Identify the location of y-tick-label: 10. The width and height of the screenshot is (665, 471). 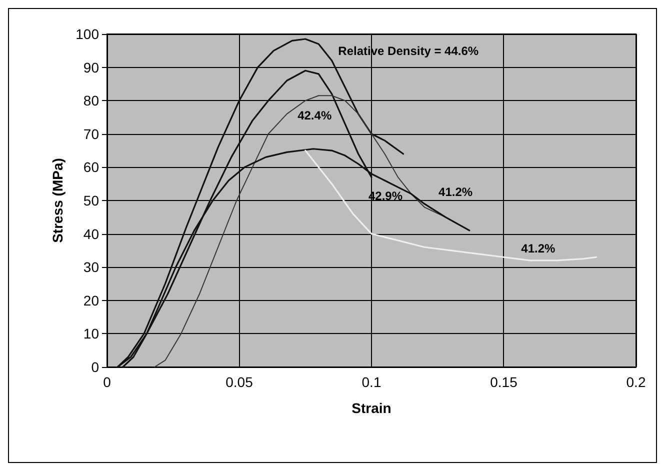
(91, 334).